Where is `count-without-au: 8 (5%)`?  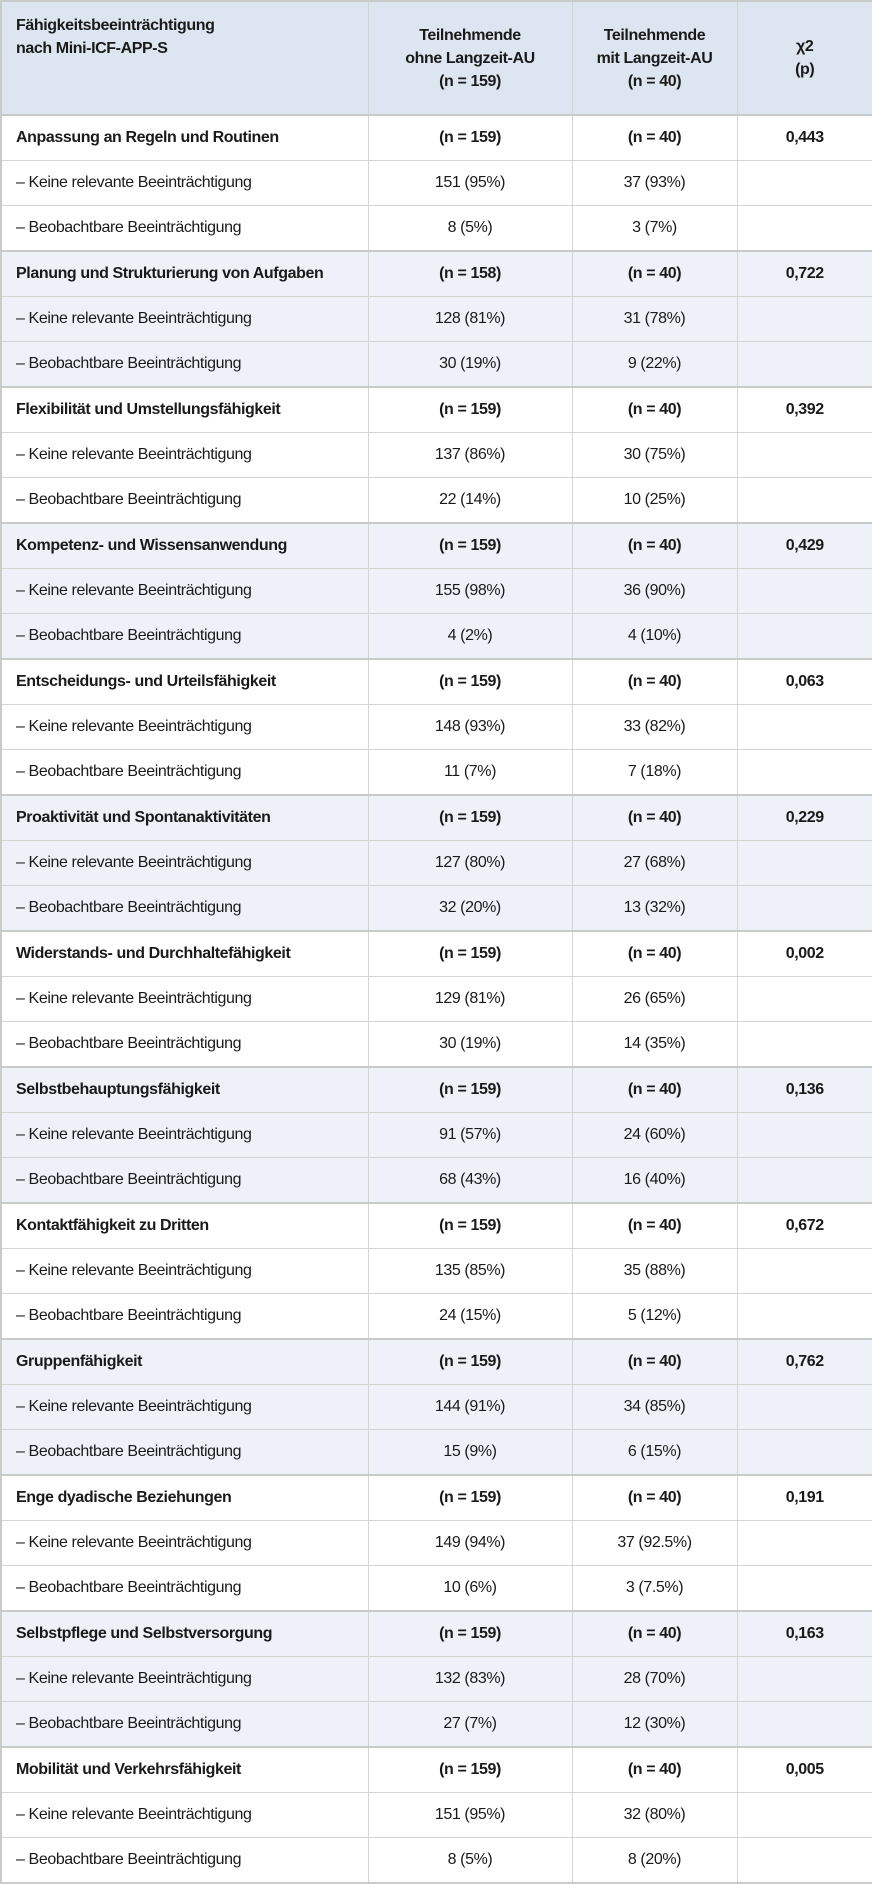 count-without-au: 8 (5%) is located at coordinates (470, 1860).